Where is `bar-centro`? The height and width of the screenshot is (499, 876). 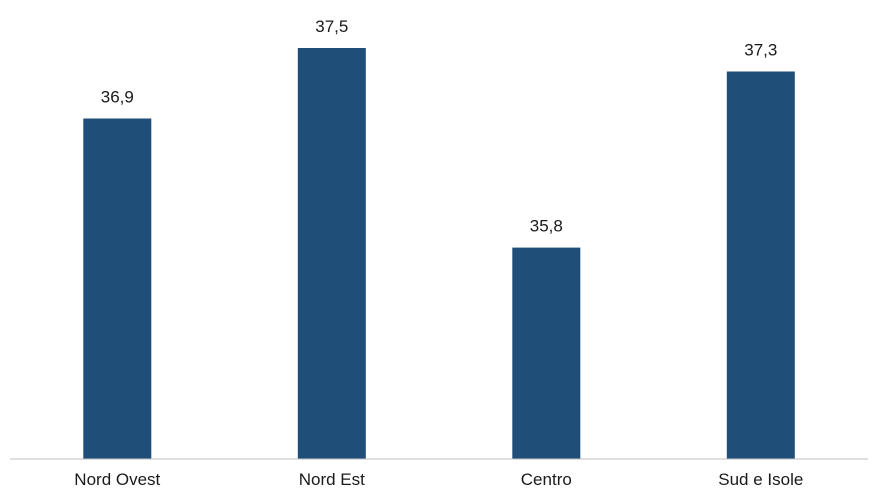
bar-centro is located at coordinates (546, 353).